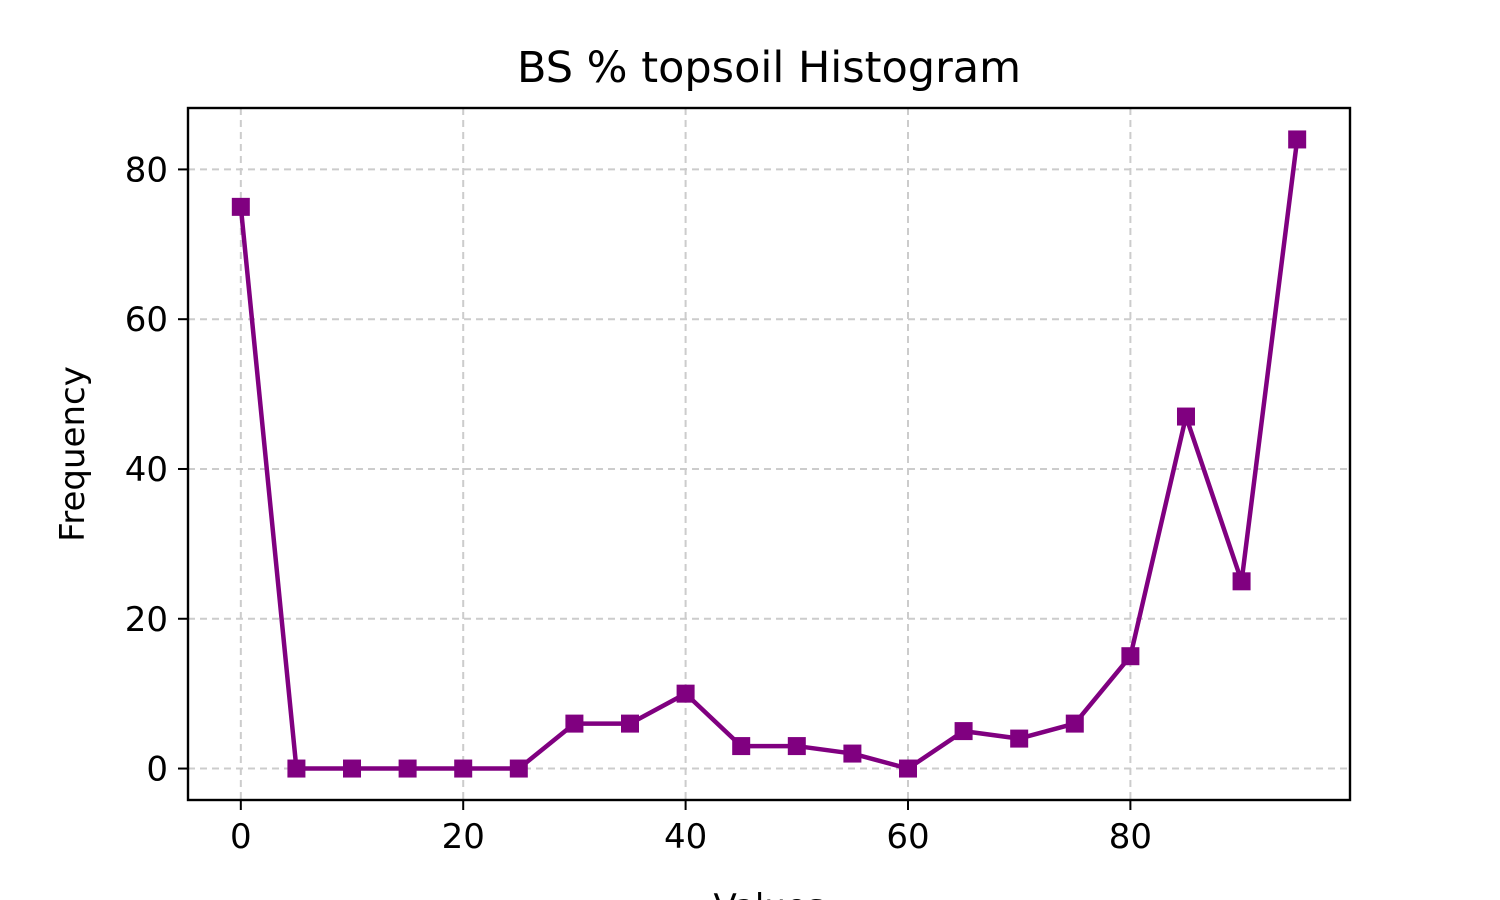  I want to click on x-tick-label: 80, so click(1130, 837).